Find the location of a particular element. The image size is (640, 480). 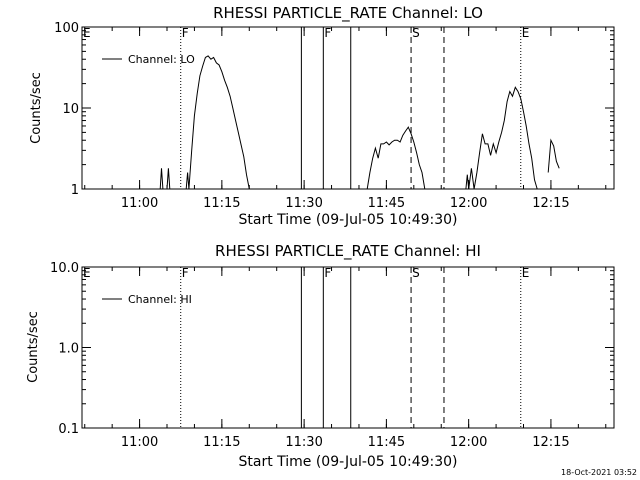

y-tick-label: 100 is located at coordinates (66, 28).